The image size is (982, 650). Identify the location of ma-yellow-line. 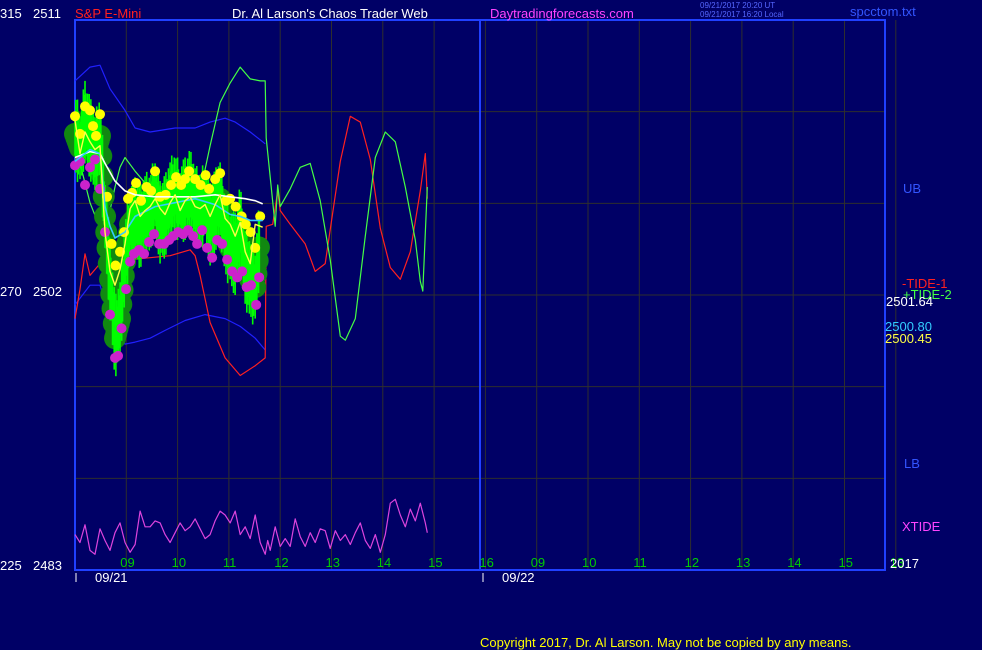
(168, 203).